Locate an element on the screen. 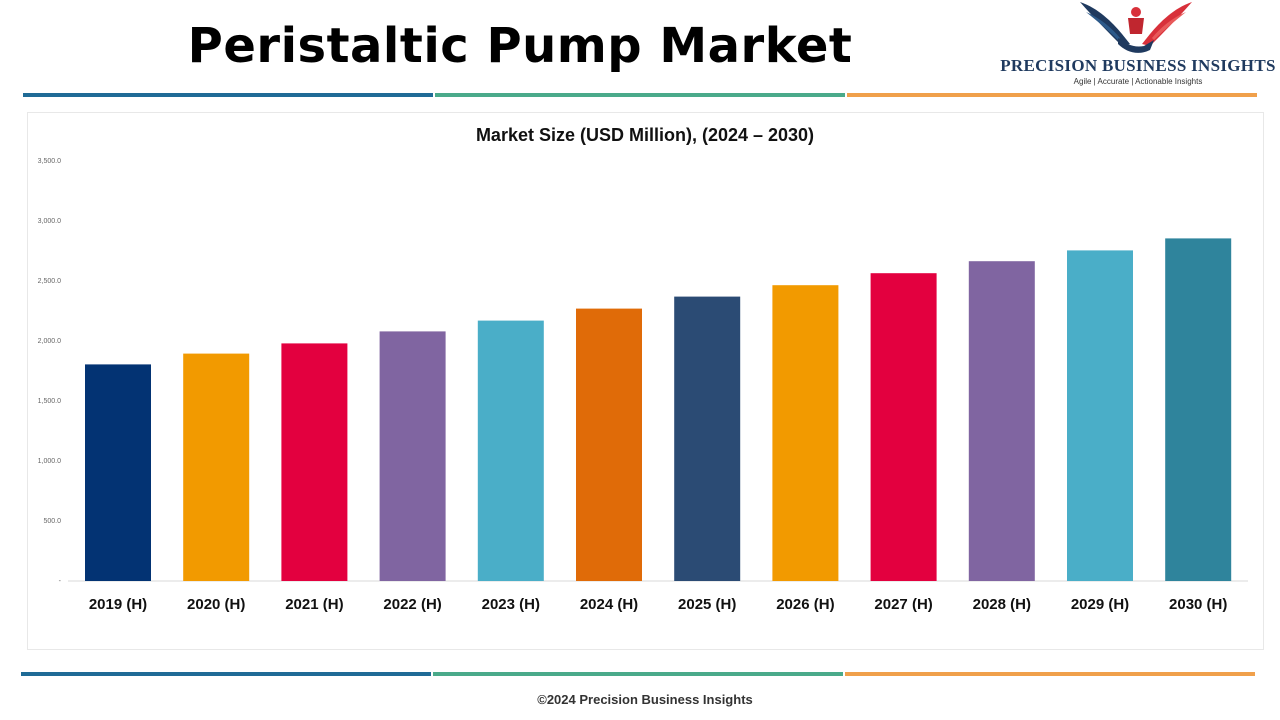 This screenshot has width=1280, height=720. chart-title: Market Size (USD Million), (2024 – 2030) is located at coordinates (645, 135).